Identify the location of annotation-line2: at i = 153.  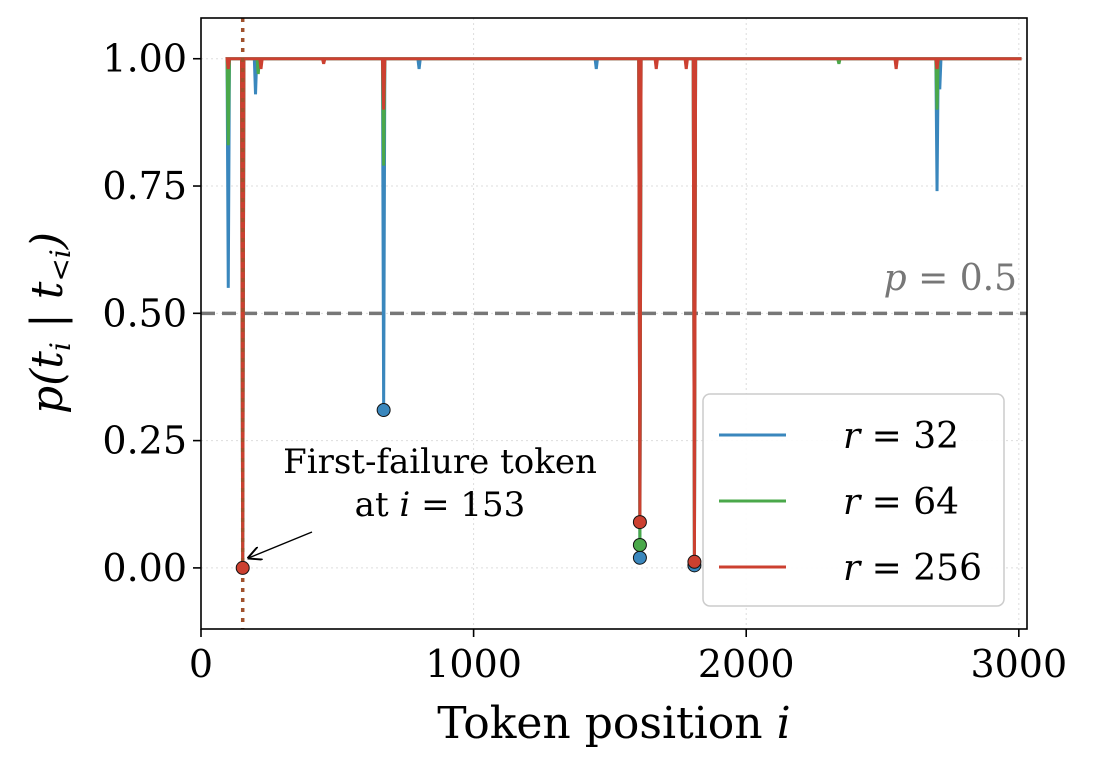
(440, 505).